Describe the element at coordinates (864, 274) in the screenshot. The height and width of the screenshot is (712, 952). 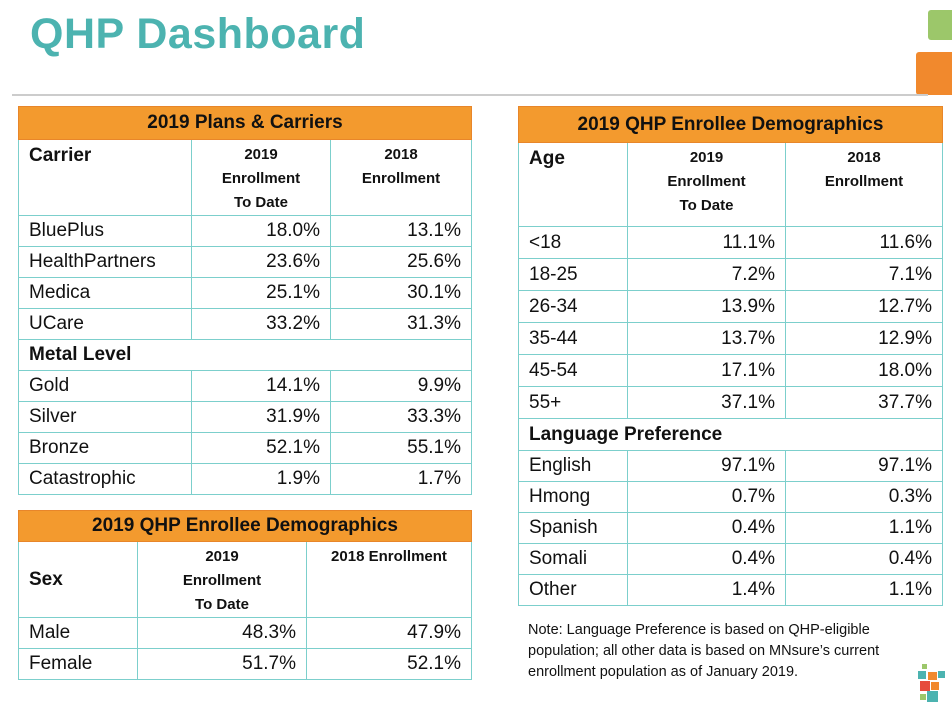
I see `cell-value: 7.1%` at that location.